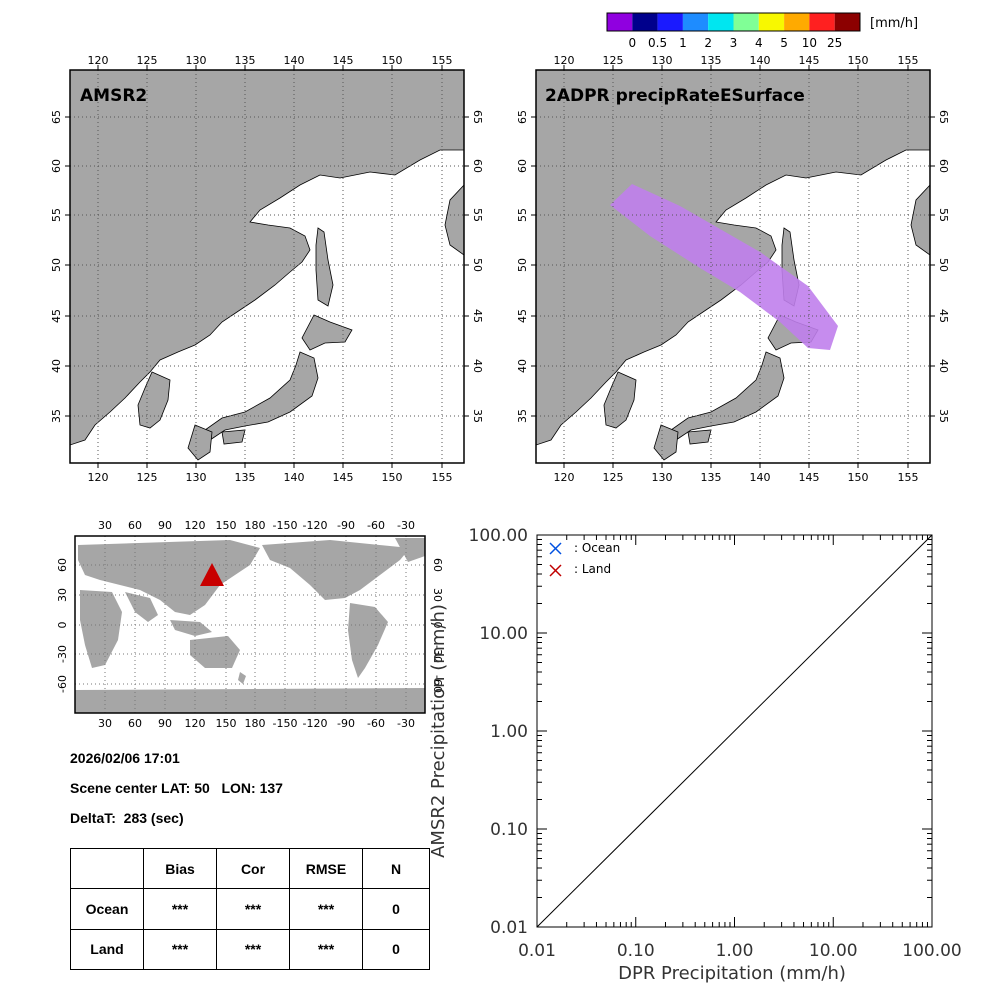 The image size is (1000, 1000). I want to click on colorbar-label: 10, so click(809, 43).